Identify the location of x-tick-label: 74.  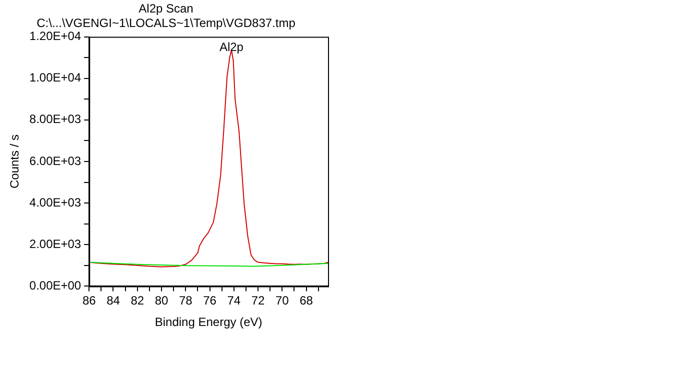
(234, 301).